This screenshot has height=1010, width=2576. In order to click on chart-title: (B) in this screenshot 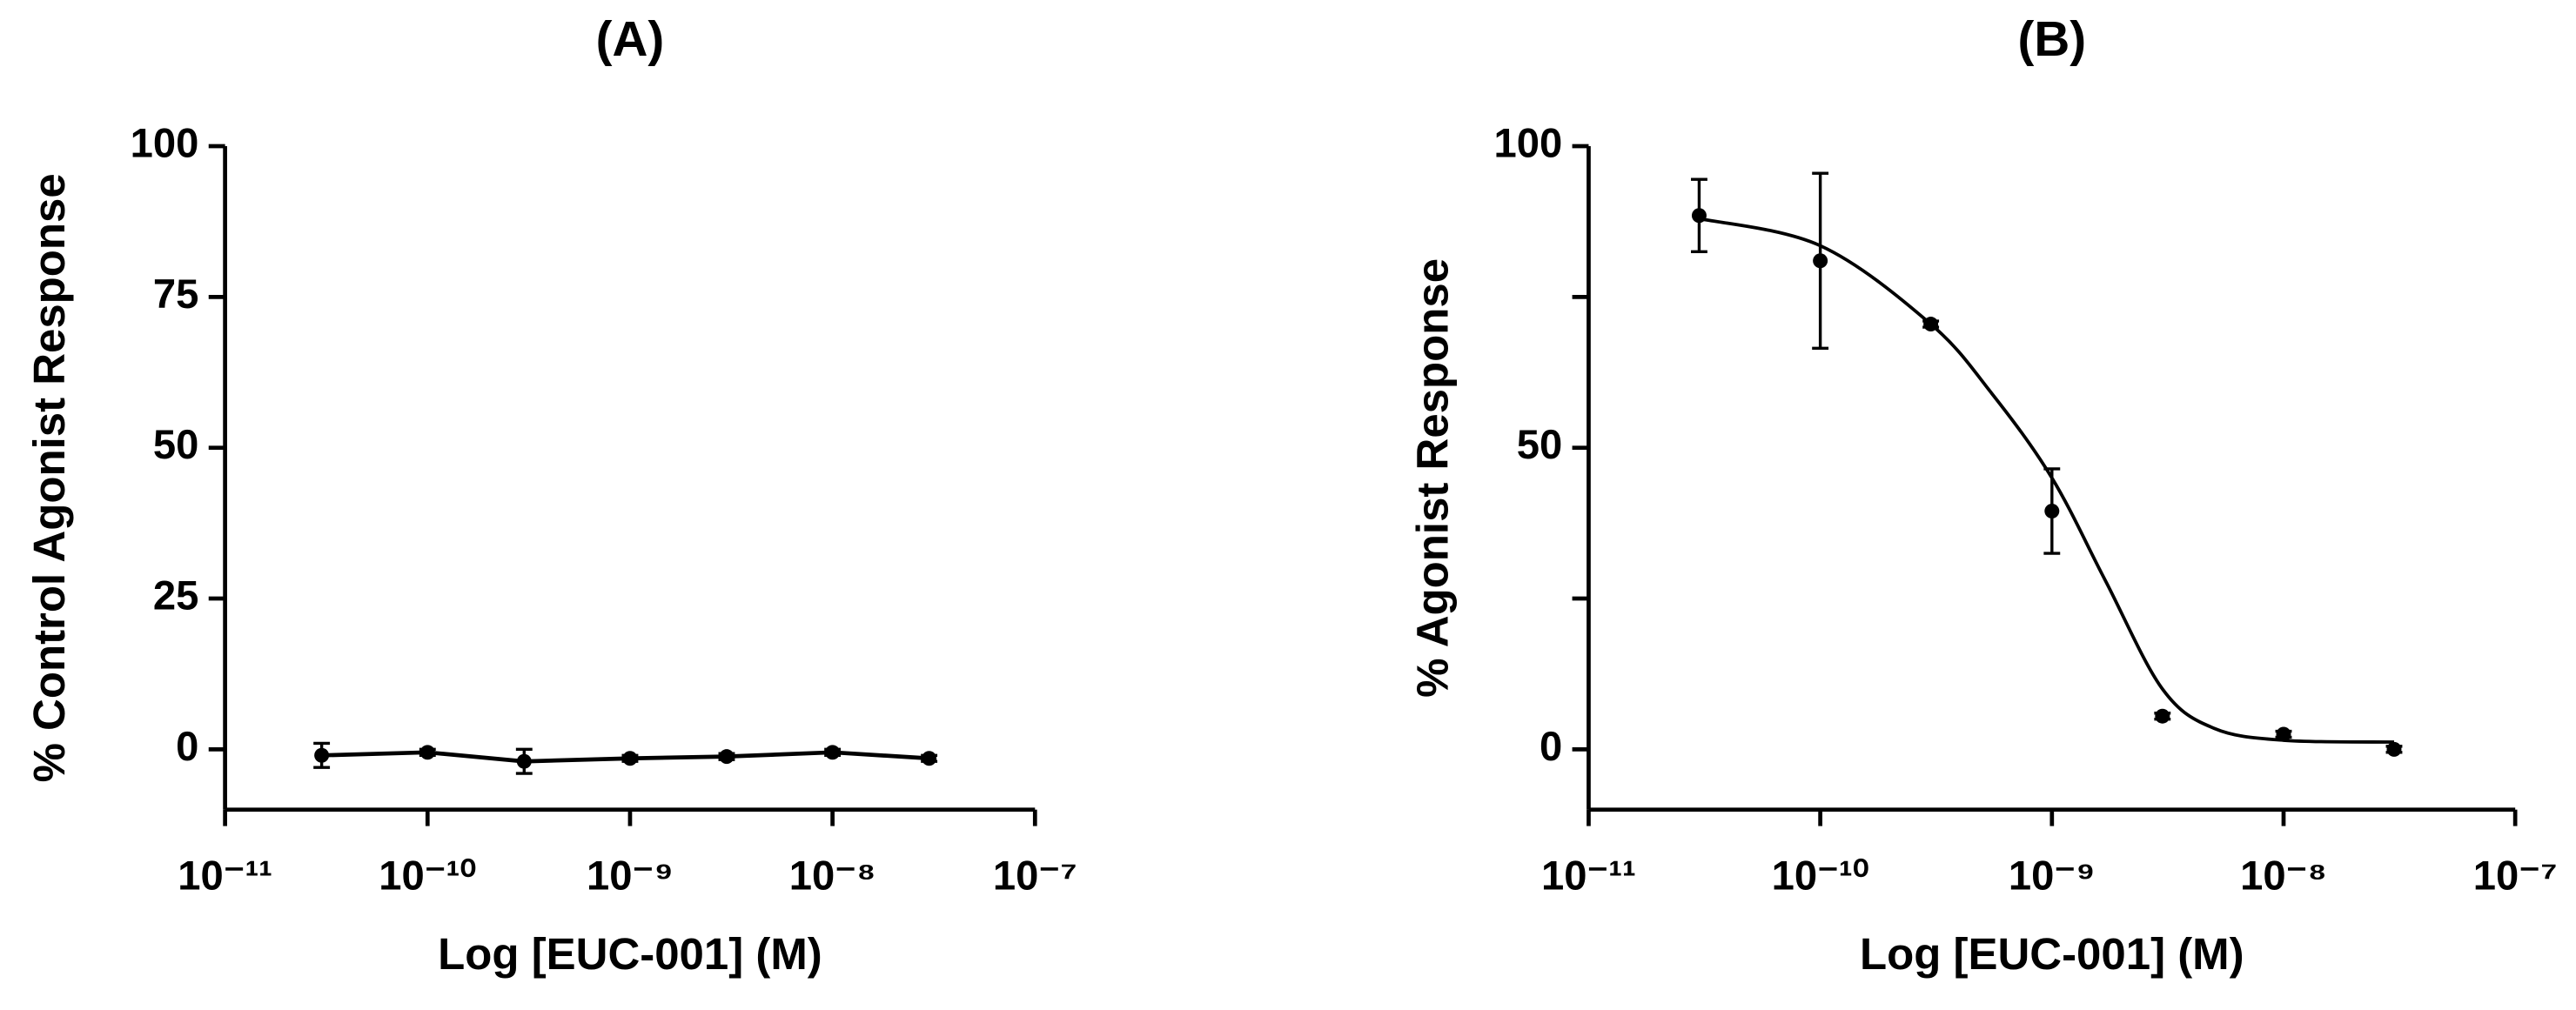, I will do `click(2052, 39)`.